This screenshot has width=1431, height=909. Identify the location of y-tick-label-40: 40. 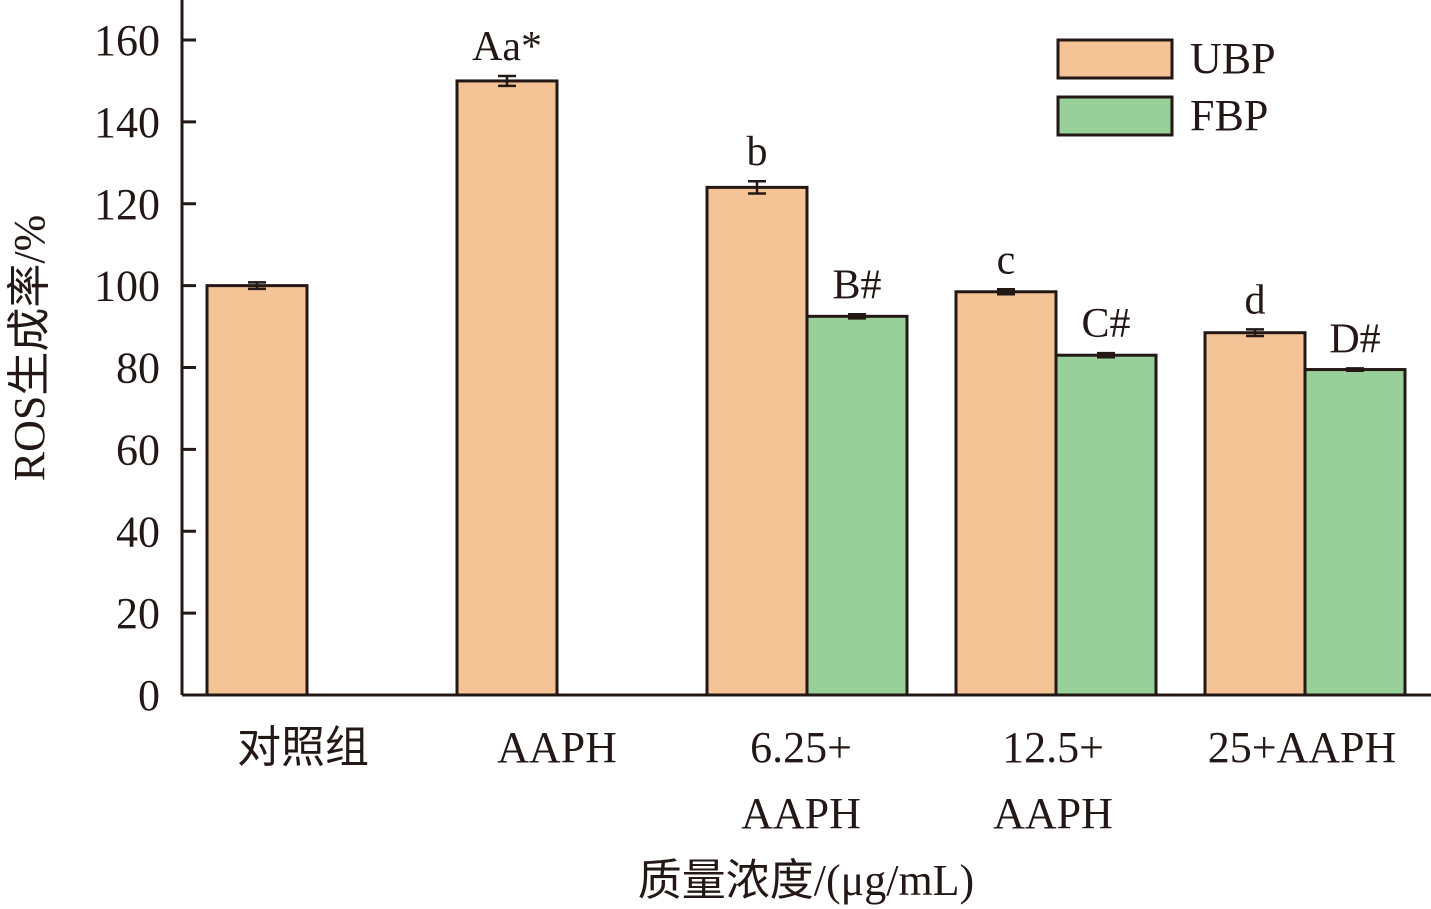
(138, 531).